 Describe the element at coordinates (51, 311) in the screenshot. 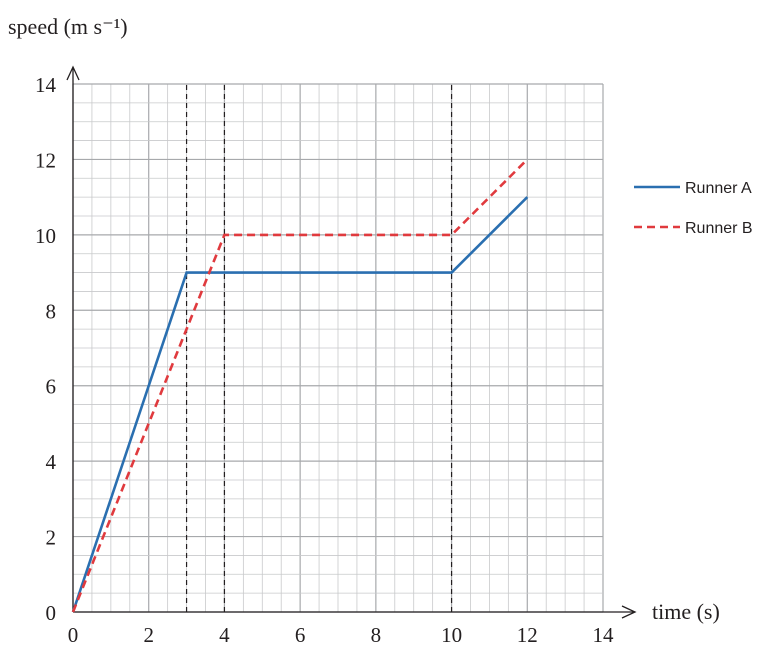

I see `y-tick-label: 8` at that location.